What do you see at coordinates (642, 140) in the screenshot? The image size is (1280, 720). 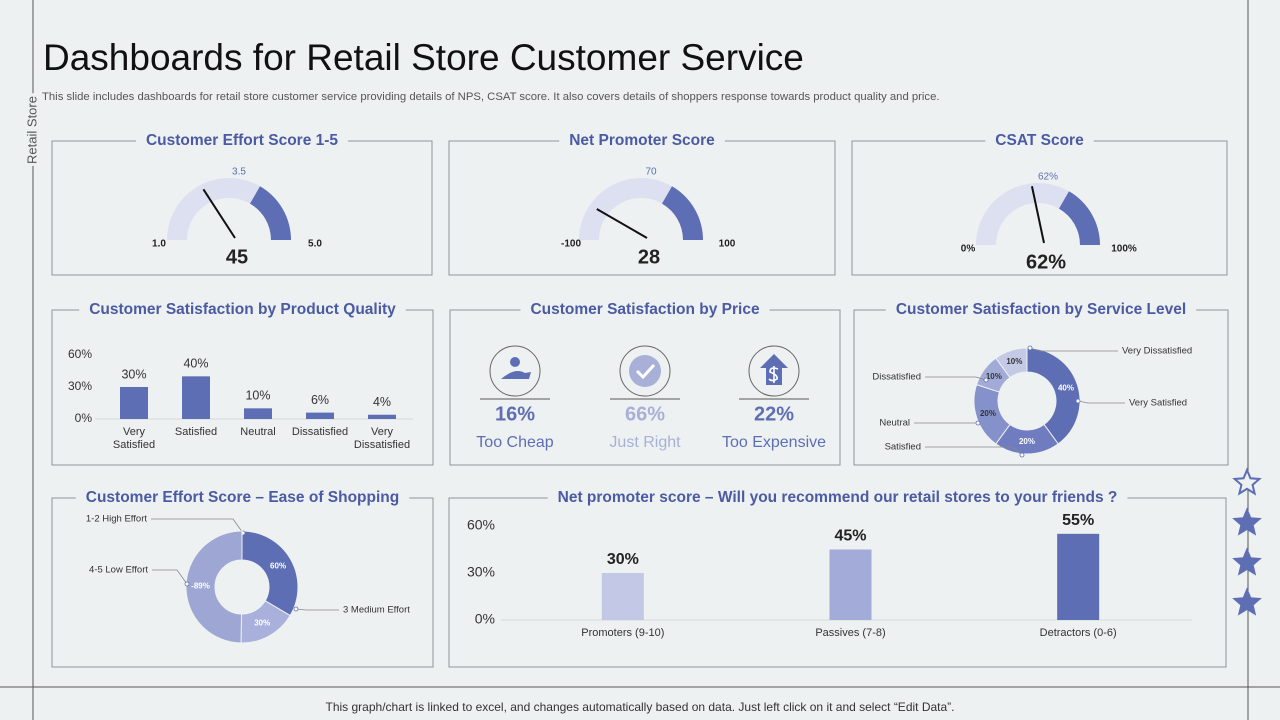 I see `panel-title: Net Promoter Score` at bounding box center [642, 140].